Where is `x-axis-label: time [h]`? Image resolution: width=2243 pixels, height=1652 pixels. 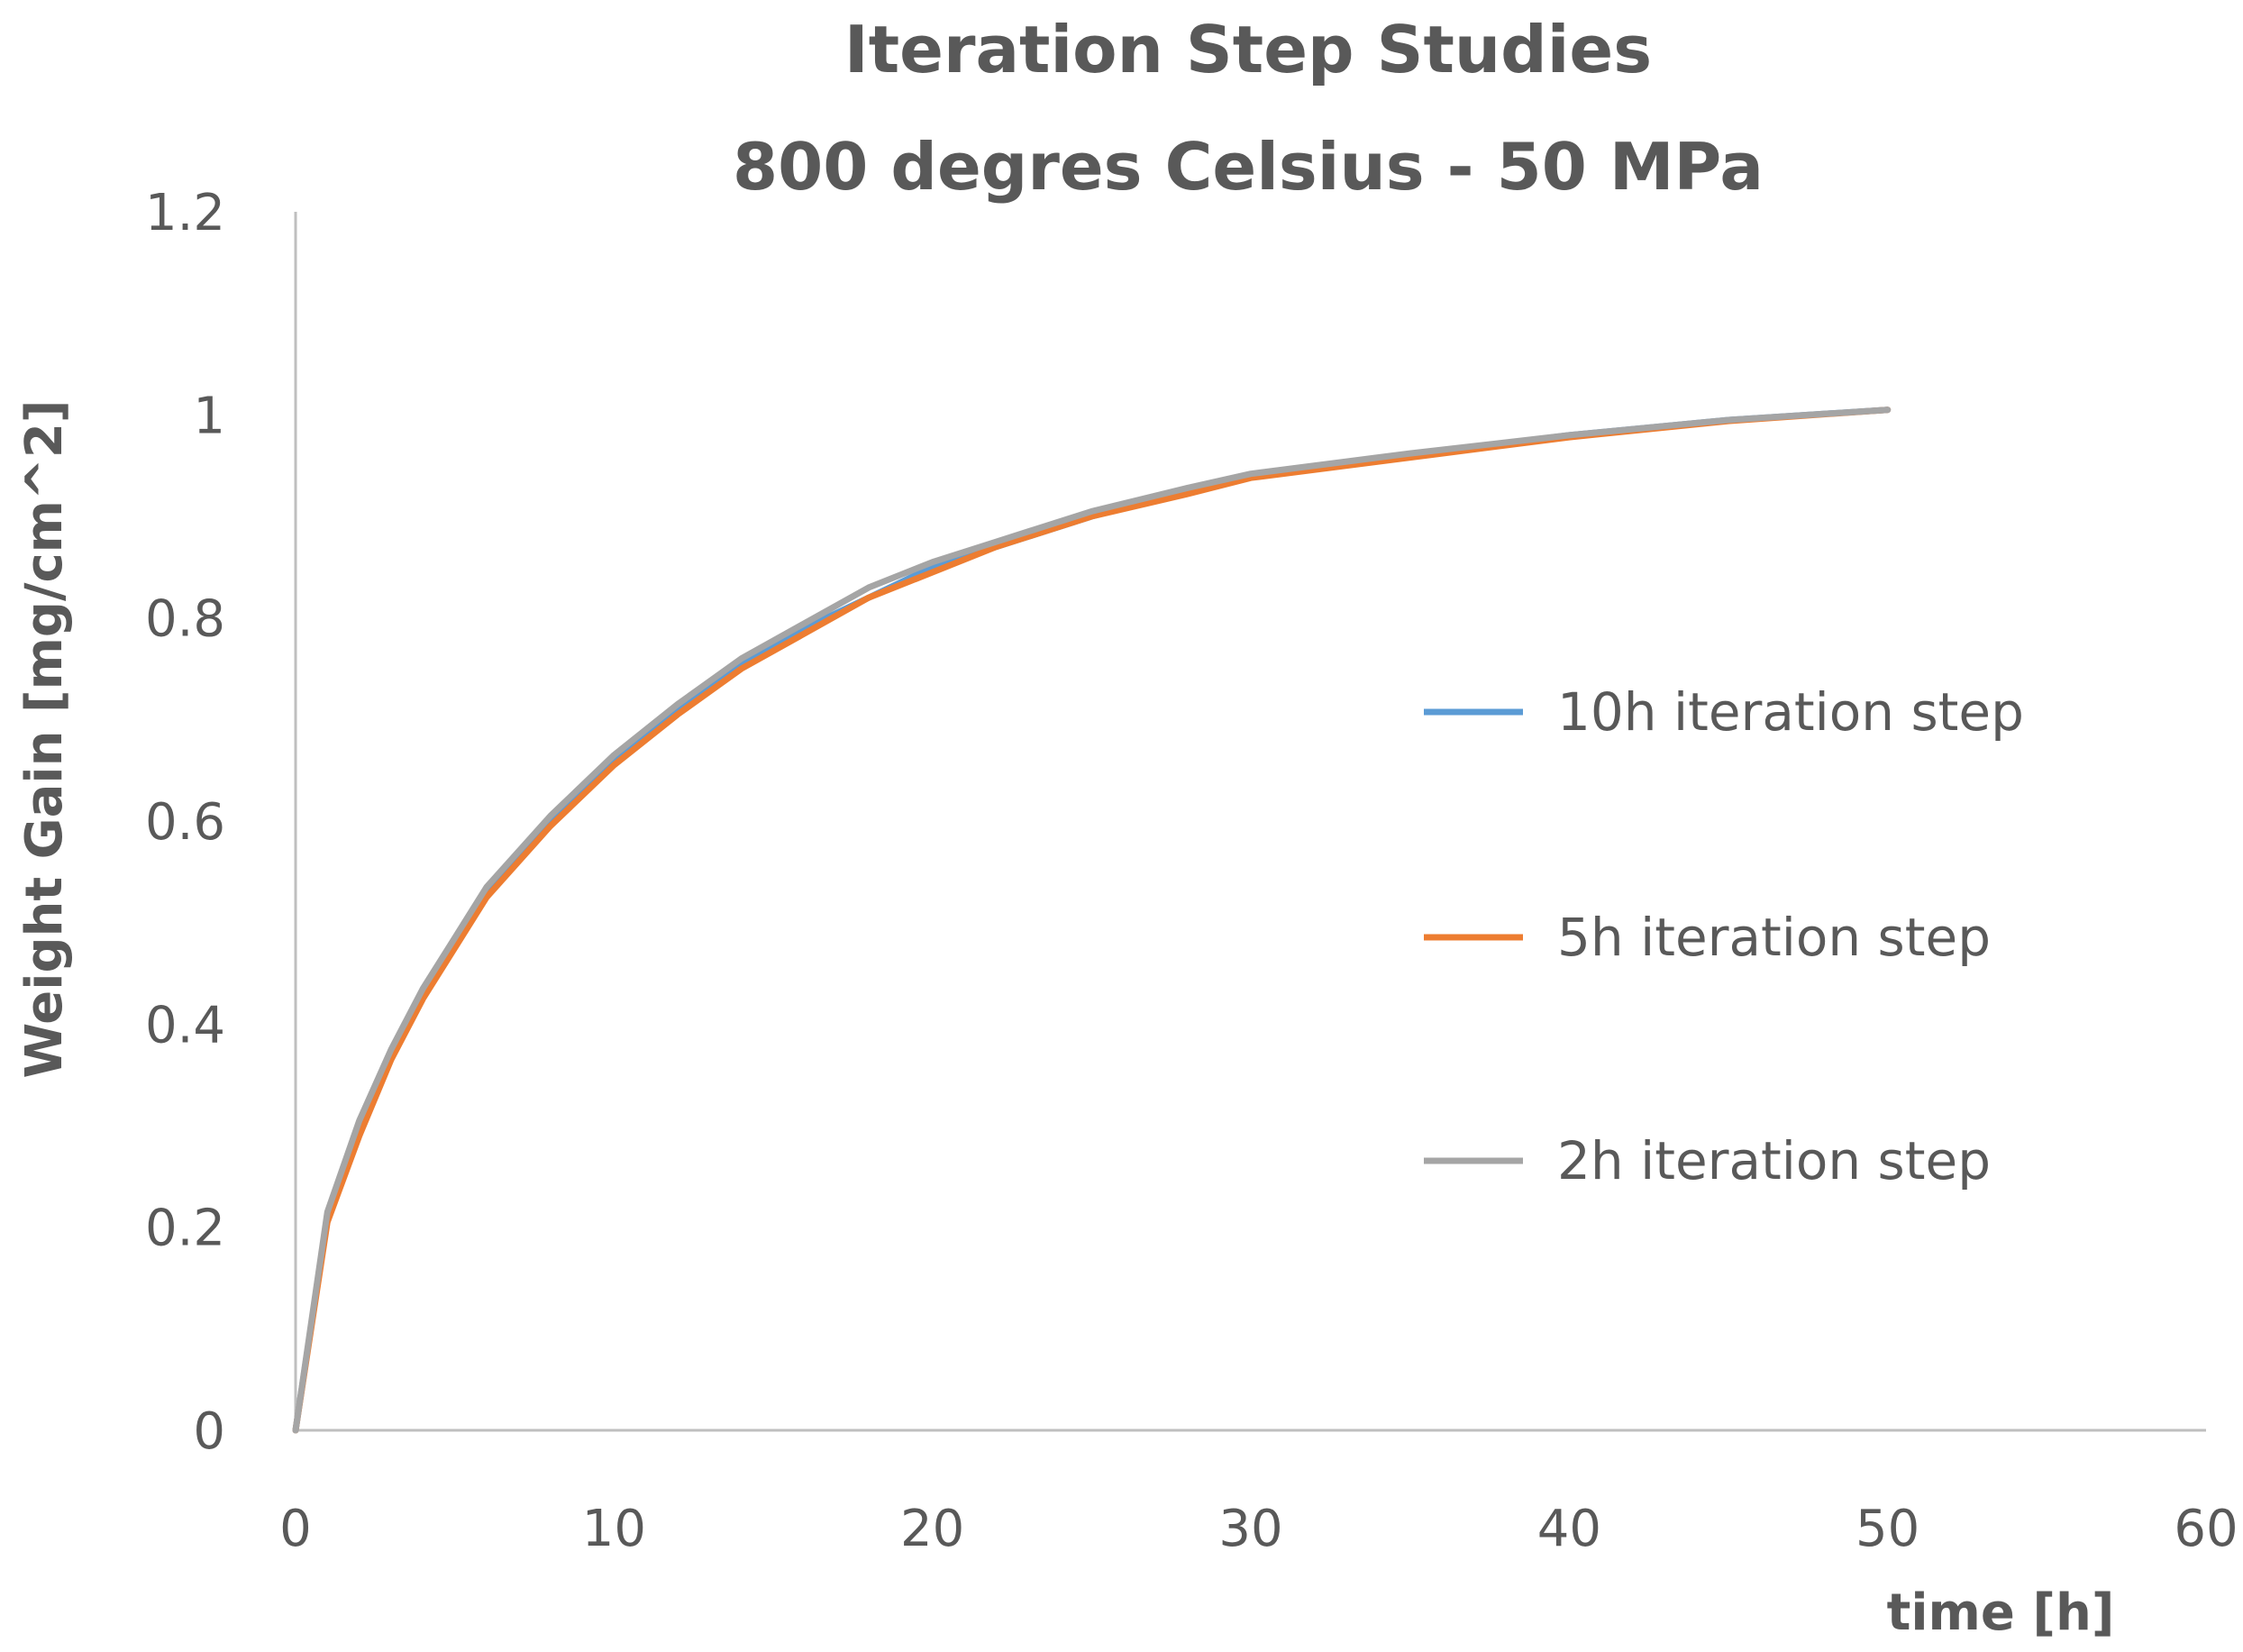 x-axis-label: time [h] is located at coordinates (2001, 1613).